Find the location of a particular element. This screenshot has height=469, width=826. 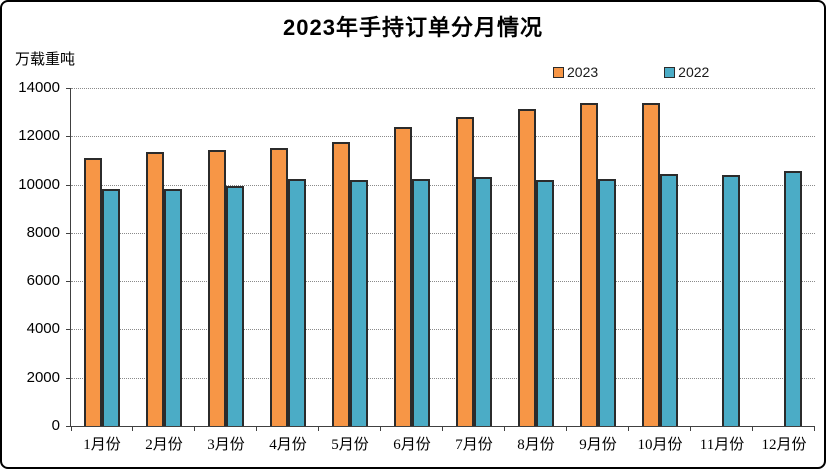

bar-2023-8月份 is located at coordinates (527, 267).